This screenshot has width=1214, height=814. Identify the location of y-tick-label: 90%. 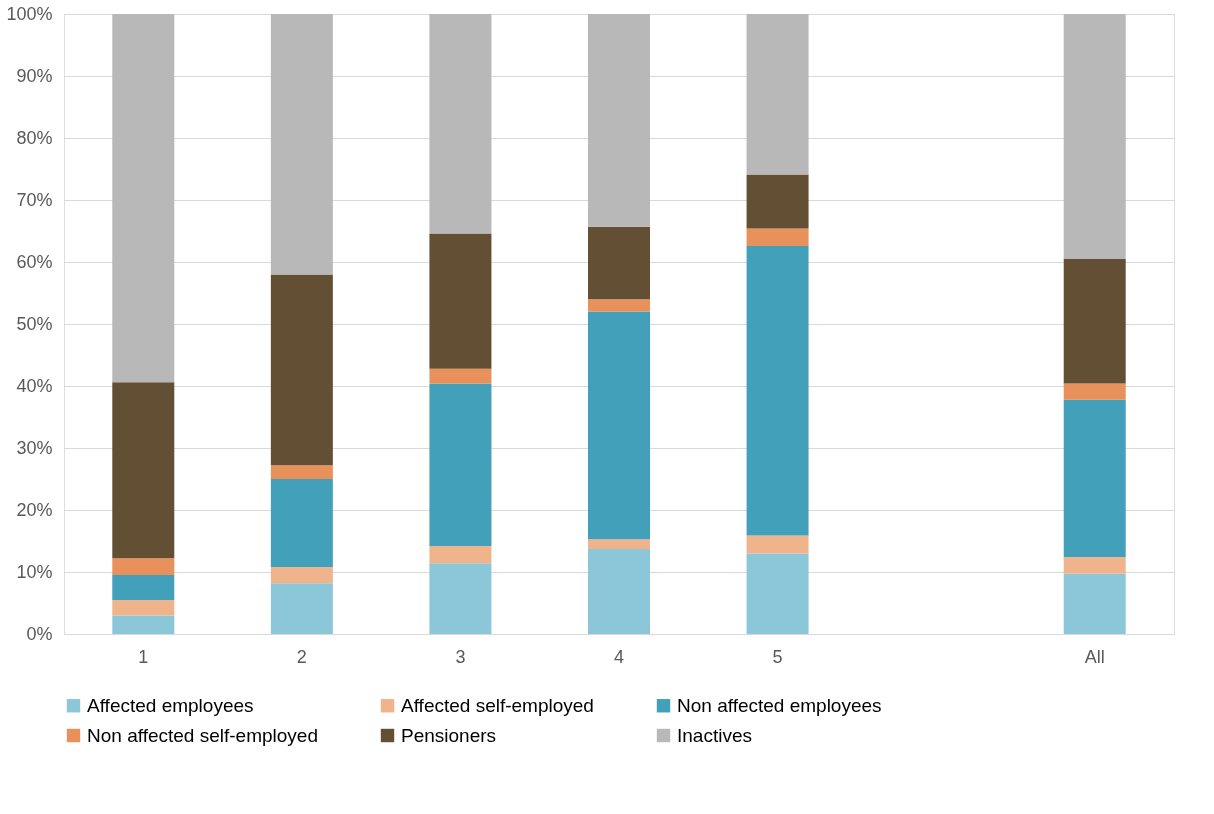
(34, 75).